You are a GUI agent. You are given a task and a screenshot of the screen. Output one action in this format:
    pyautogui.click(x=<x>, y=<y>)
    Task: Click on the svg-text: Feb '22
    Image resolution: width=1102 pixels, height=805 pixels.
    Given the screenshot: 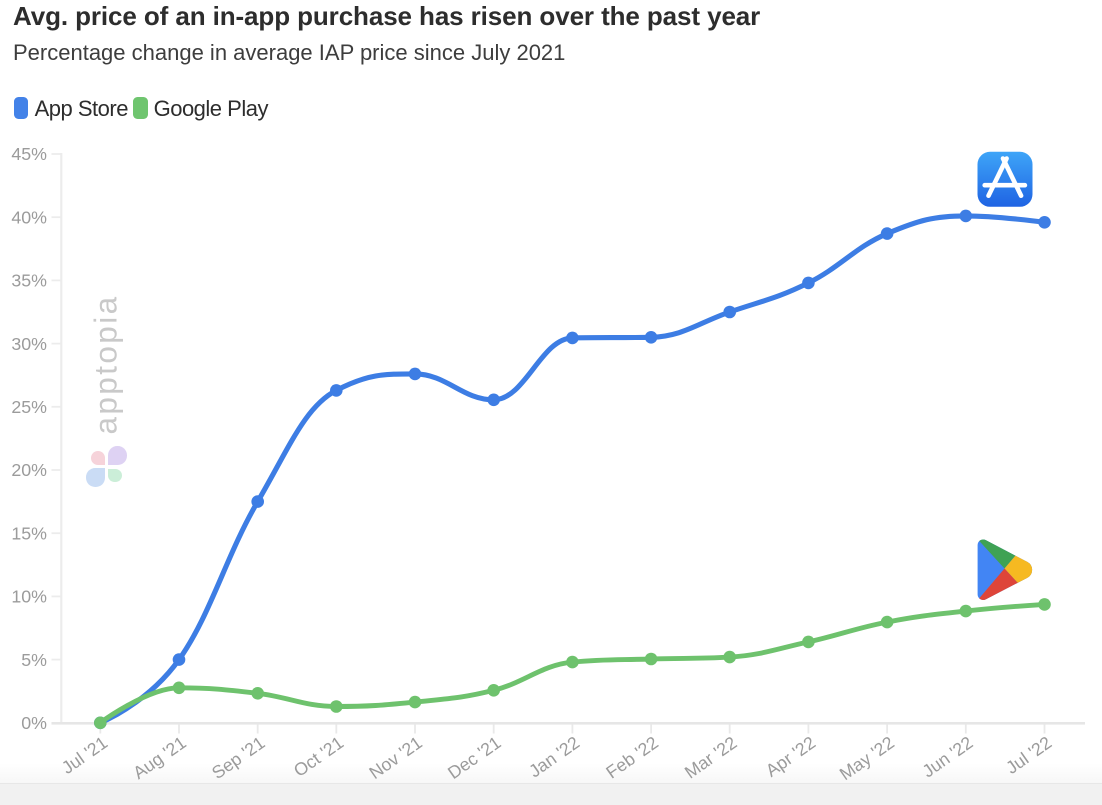 What is the action you would take?
    pyautogui.click(x=632, y=757)
    